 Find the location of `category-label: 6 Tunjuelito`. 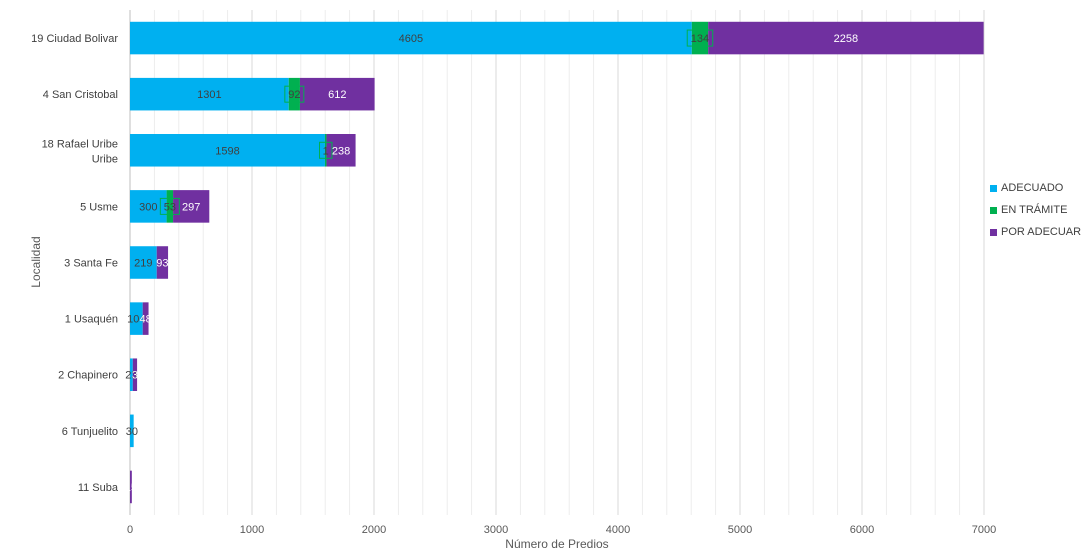

category-label: 6 Tunjuelito is located at coordinates (90, 432).